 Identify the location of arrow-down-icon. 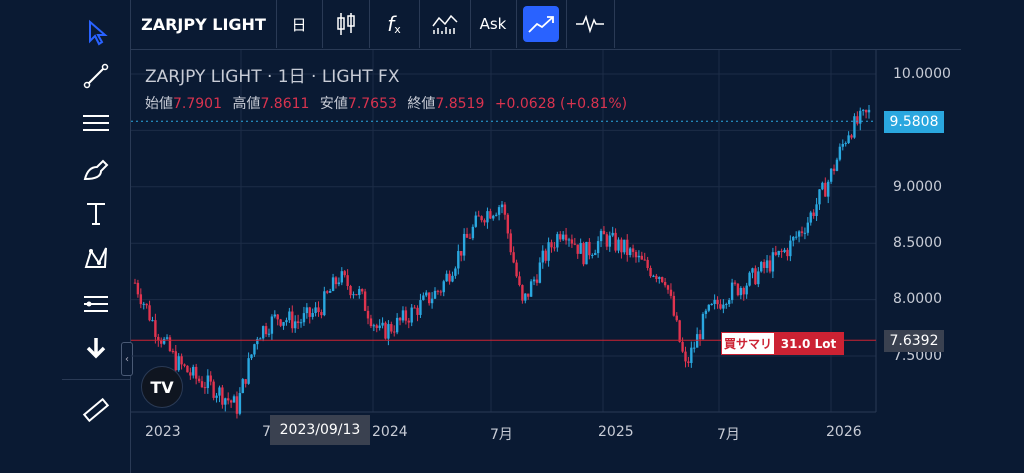
(96, 348).